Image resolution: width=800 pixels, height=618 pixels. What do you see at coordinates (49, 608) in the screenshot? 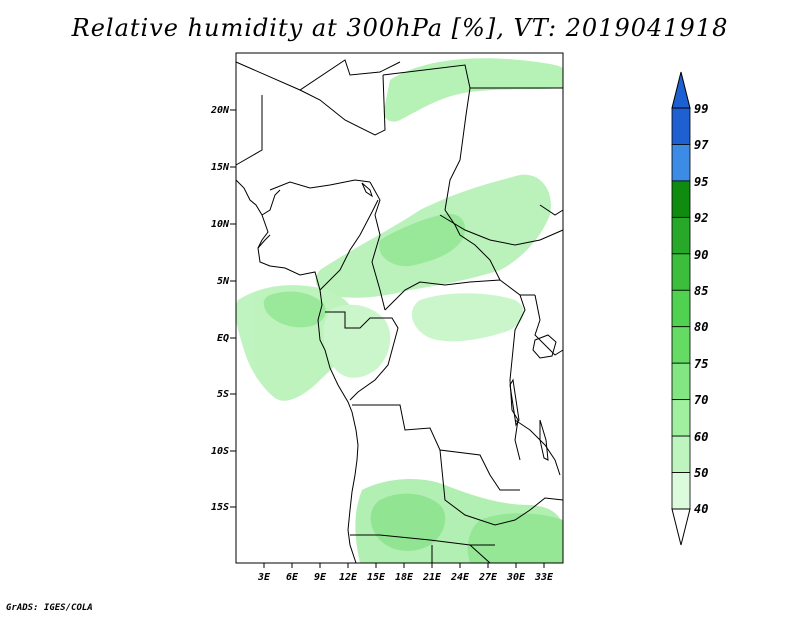
I see `grads-credit: GrADS: IGES/COLA` at bounding box center [49, 608].